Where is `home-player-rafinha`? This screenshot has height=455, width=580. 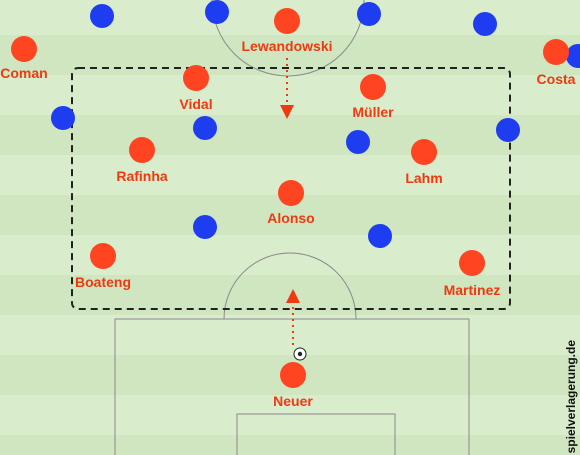 home-player-rafinha is located at coordinates (142, 150).